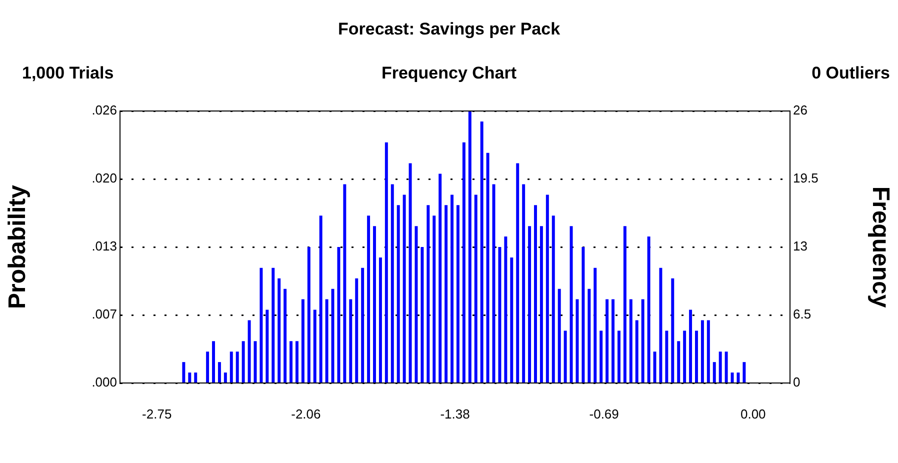 The image size is (898, 463). I want to click on x-tick-label: -2.06, so click(306, 414).